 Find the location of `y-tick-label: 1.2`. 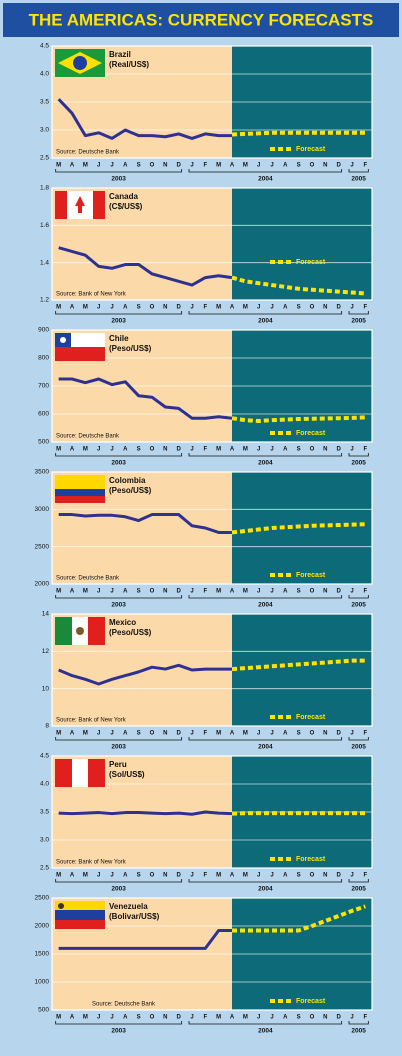

y-tick-label: 1.2 is located at coordinates (44, 300).